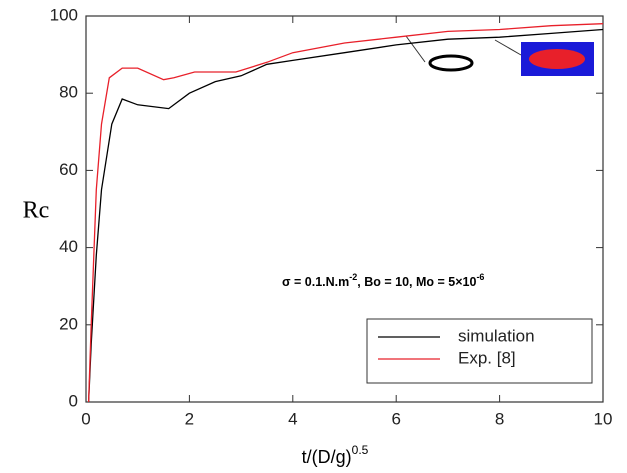  What do you see at coordinates (68, 323) in the screenshot?
I see `y-tick-label: 20` at bounding box center [68, 323].